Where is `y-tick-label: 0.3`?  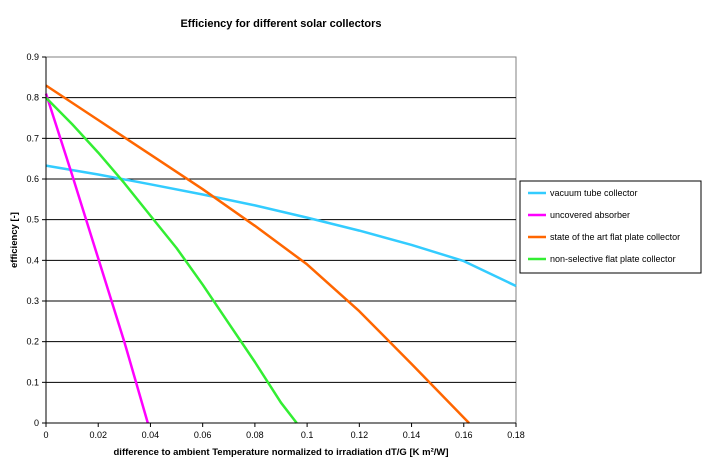
y-tick-label: 0.3 is located at coordinates (32, 301).